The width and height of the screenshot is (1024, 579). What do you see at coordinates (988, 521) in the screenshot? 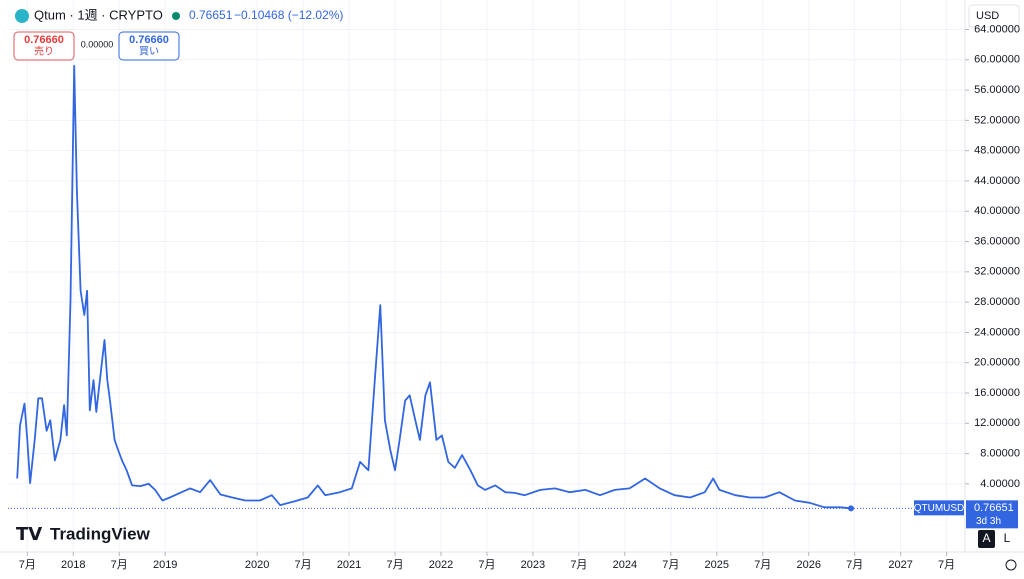
I see `countdown: 3d 3h` at bounding box center [988, 521].